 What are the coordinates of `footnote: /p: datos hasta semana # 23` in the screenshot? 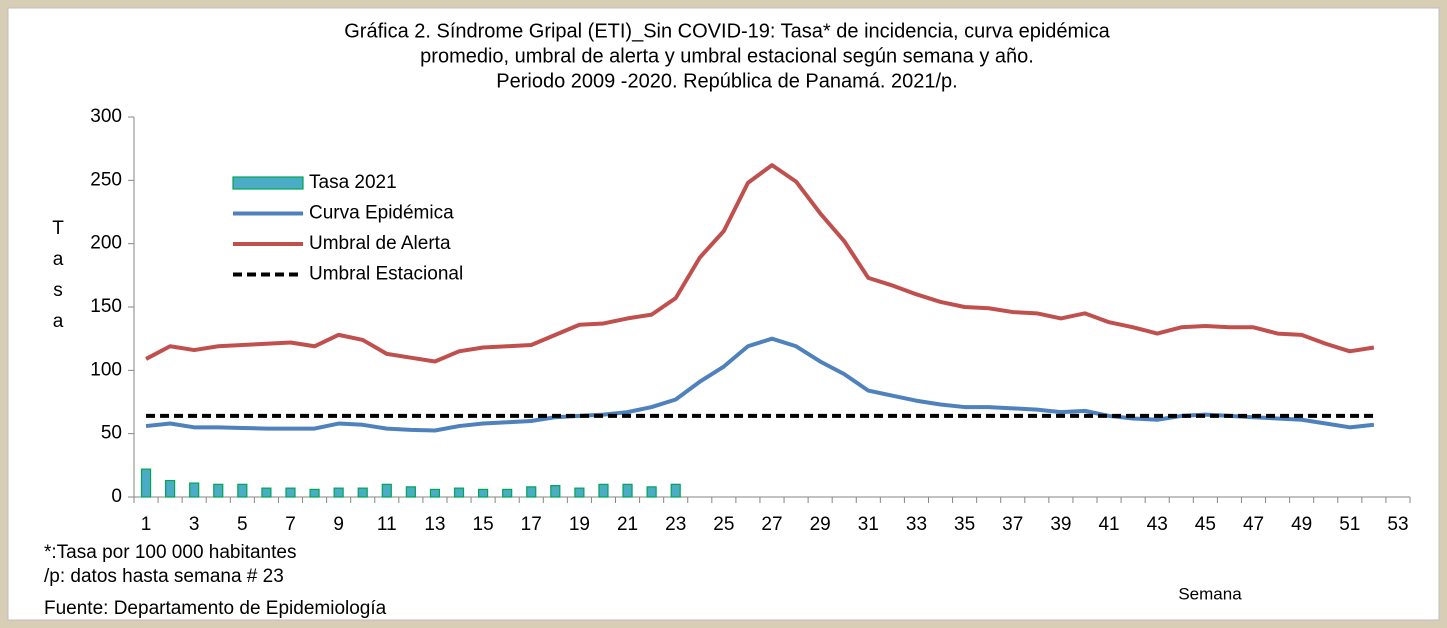 It's located at (164, 576).